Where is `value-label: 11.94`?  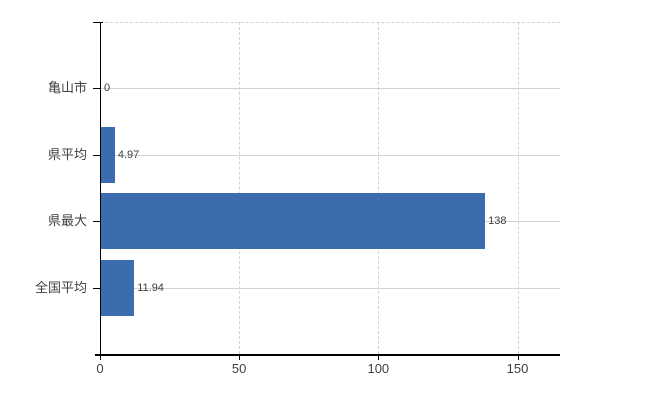
value-label: 11.94 is located at coordinates (150, 287).